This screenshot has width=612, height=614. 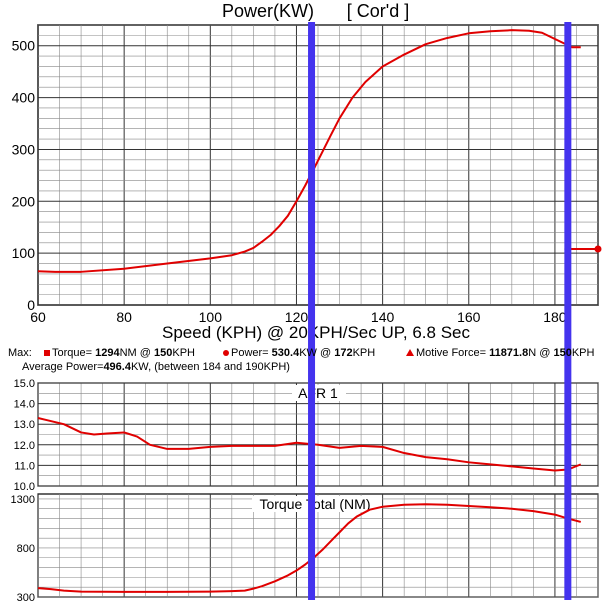 I want to click on legend-force: Motive Force= 11871.8N @ 150KPH, so click(x=500, y=353).